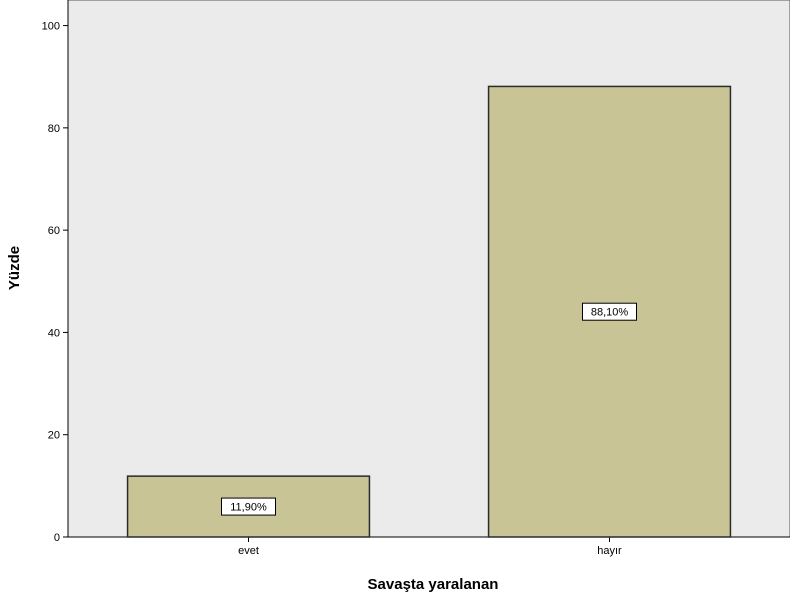  I want to click on data-label-hayır: 88,10%, so click(609, 311).